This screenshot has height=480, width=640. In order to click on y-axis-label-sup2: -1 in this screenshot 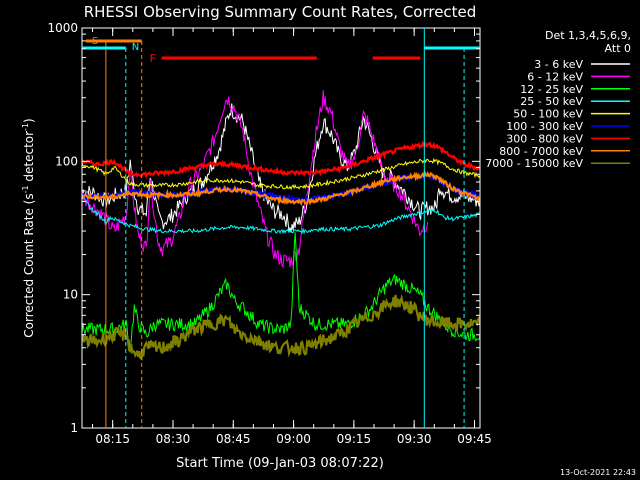, I will do `click(25, 127)`.